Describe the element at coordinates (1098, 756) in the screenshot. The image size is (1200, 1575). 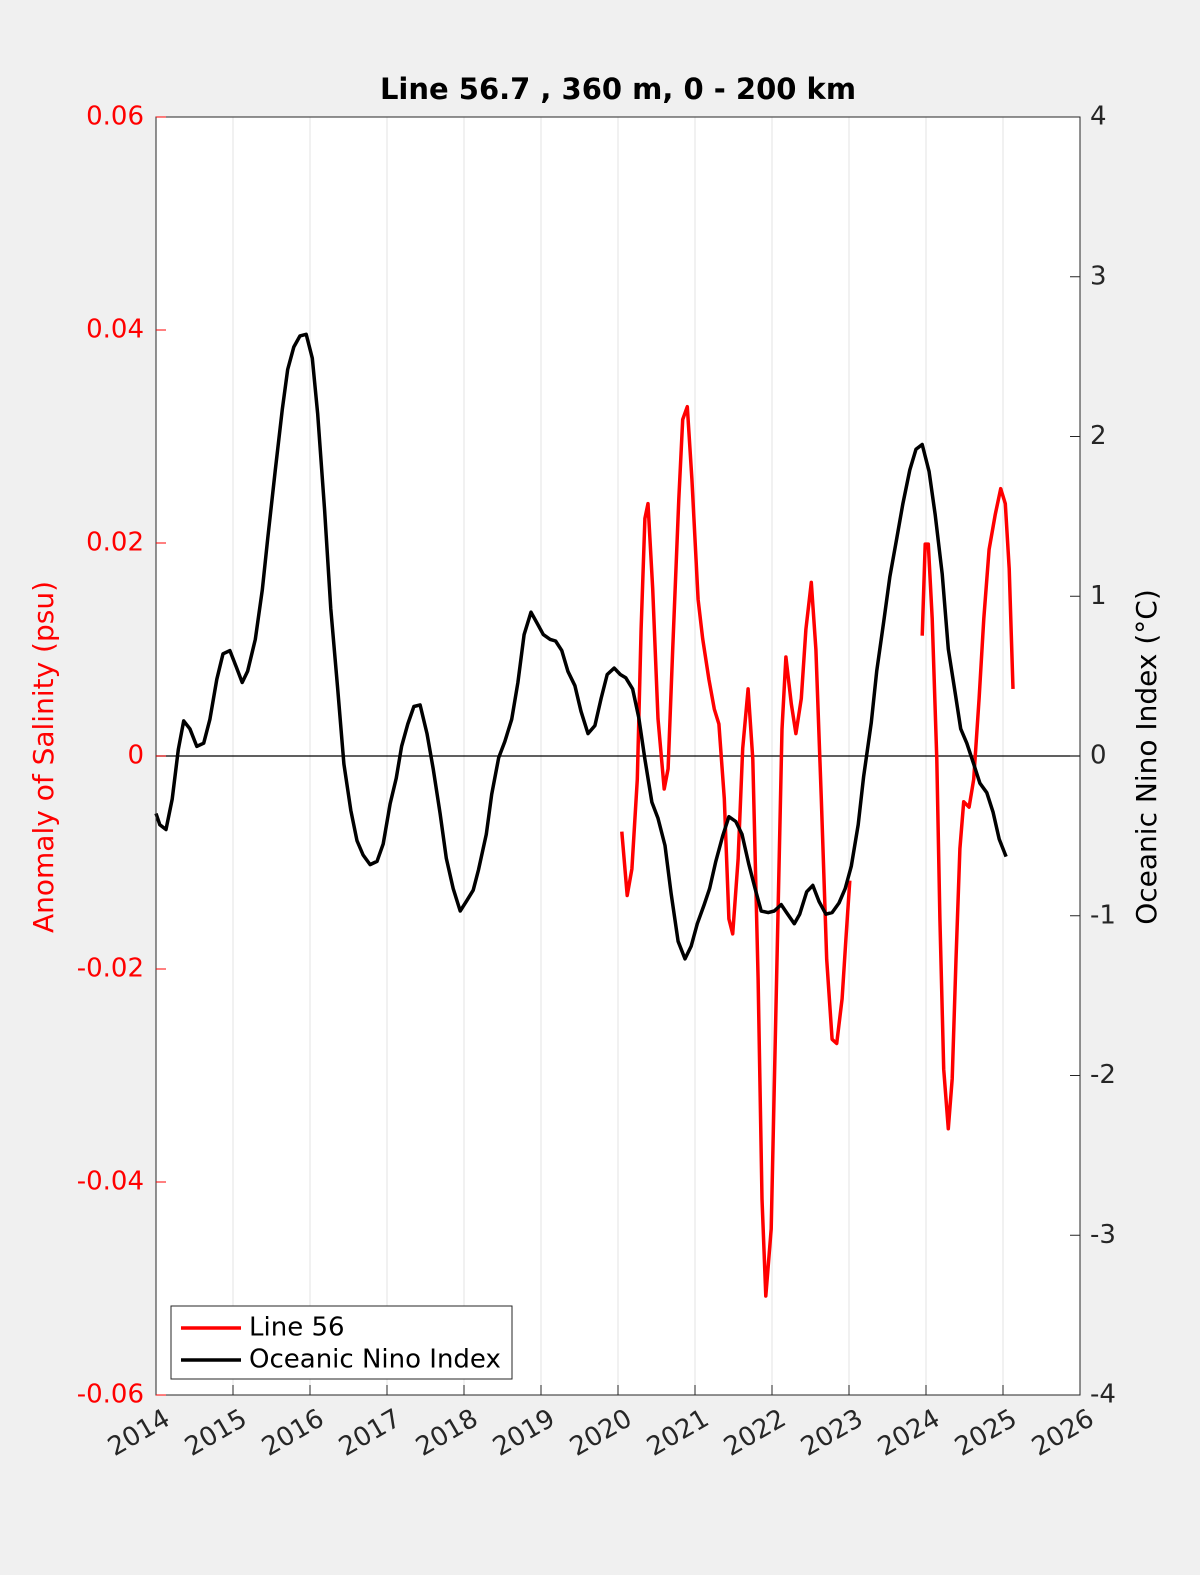
I see `y2-tick-label: 0` at that location.